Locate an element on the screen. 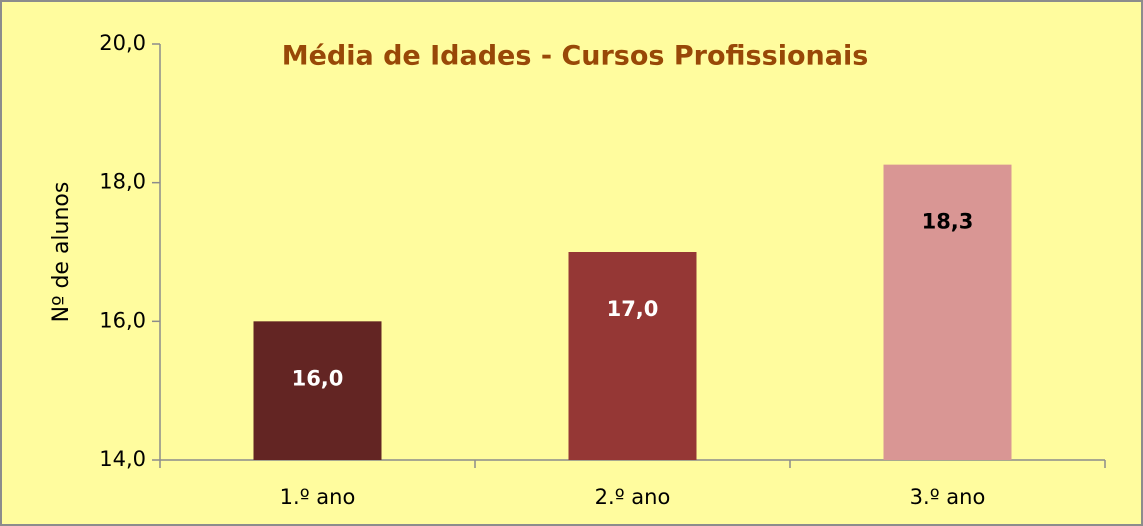  y-tick-label: 18,0 is located at coordinates (122, 182).